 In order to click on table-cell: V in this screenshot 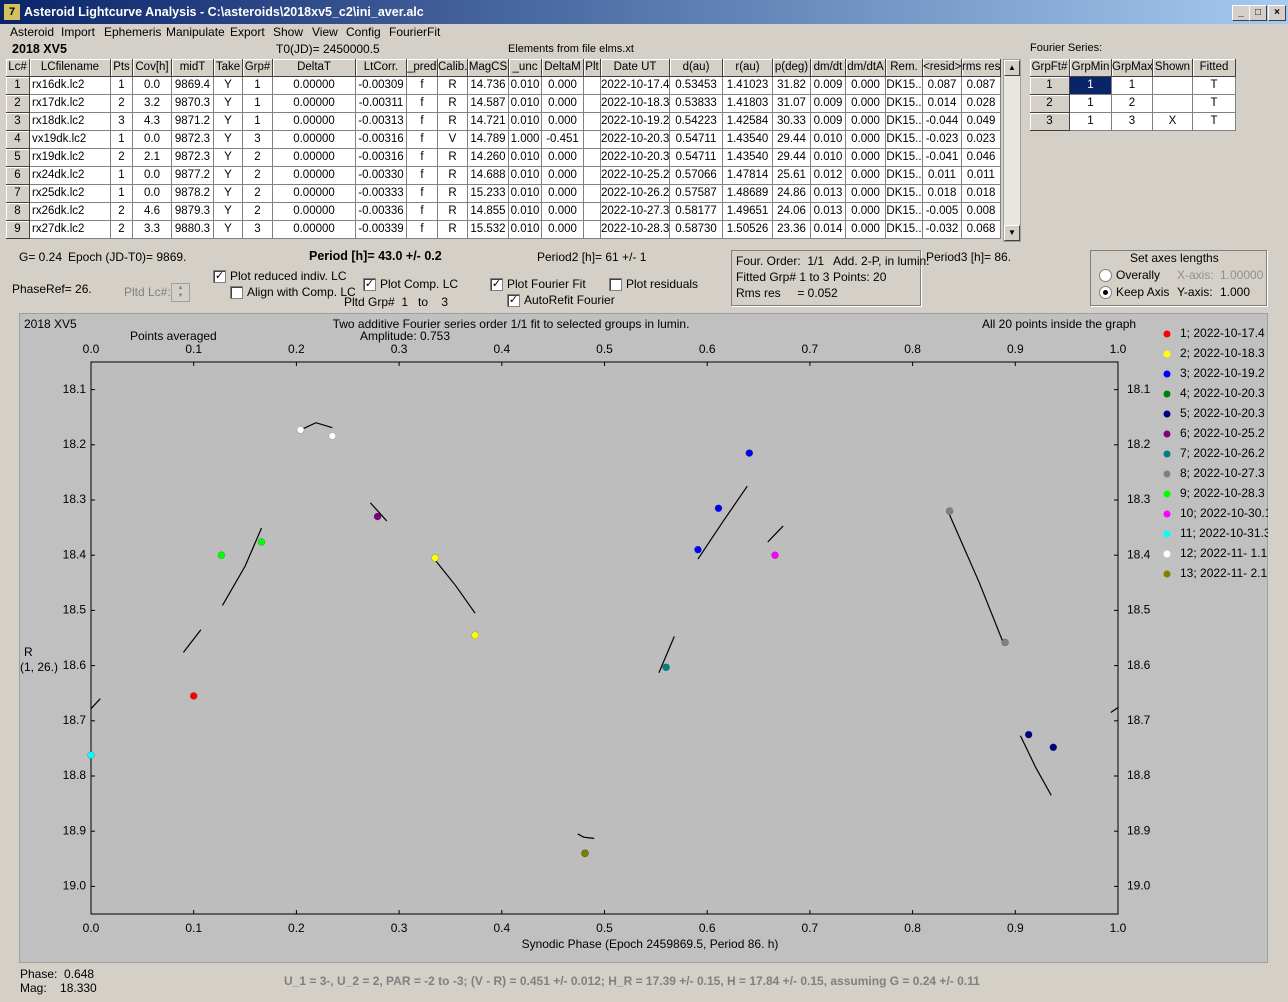, I will do `click(453, 140)`.